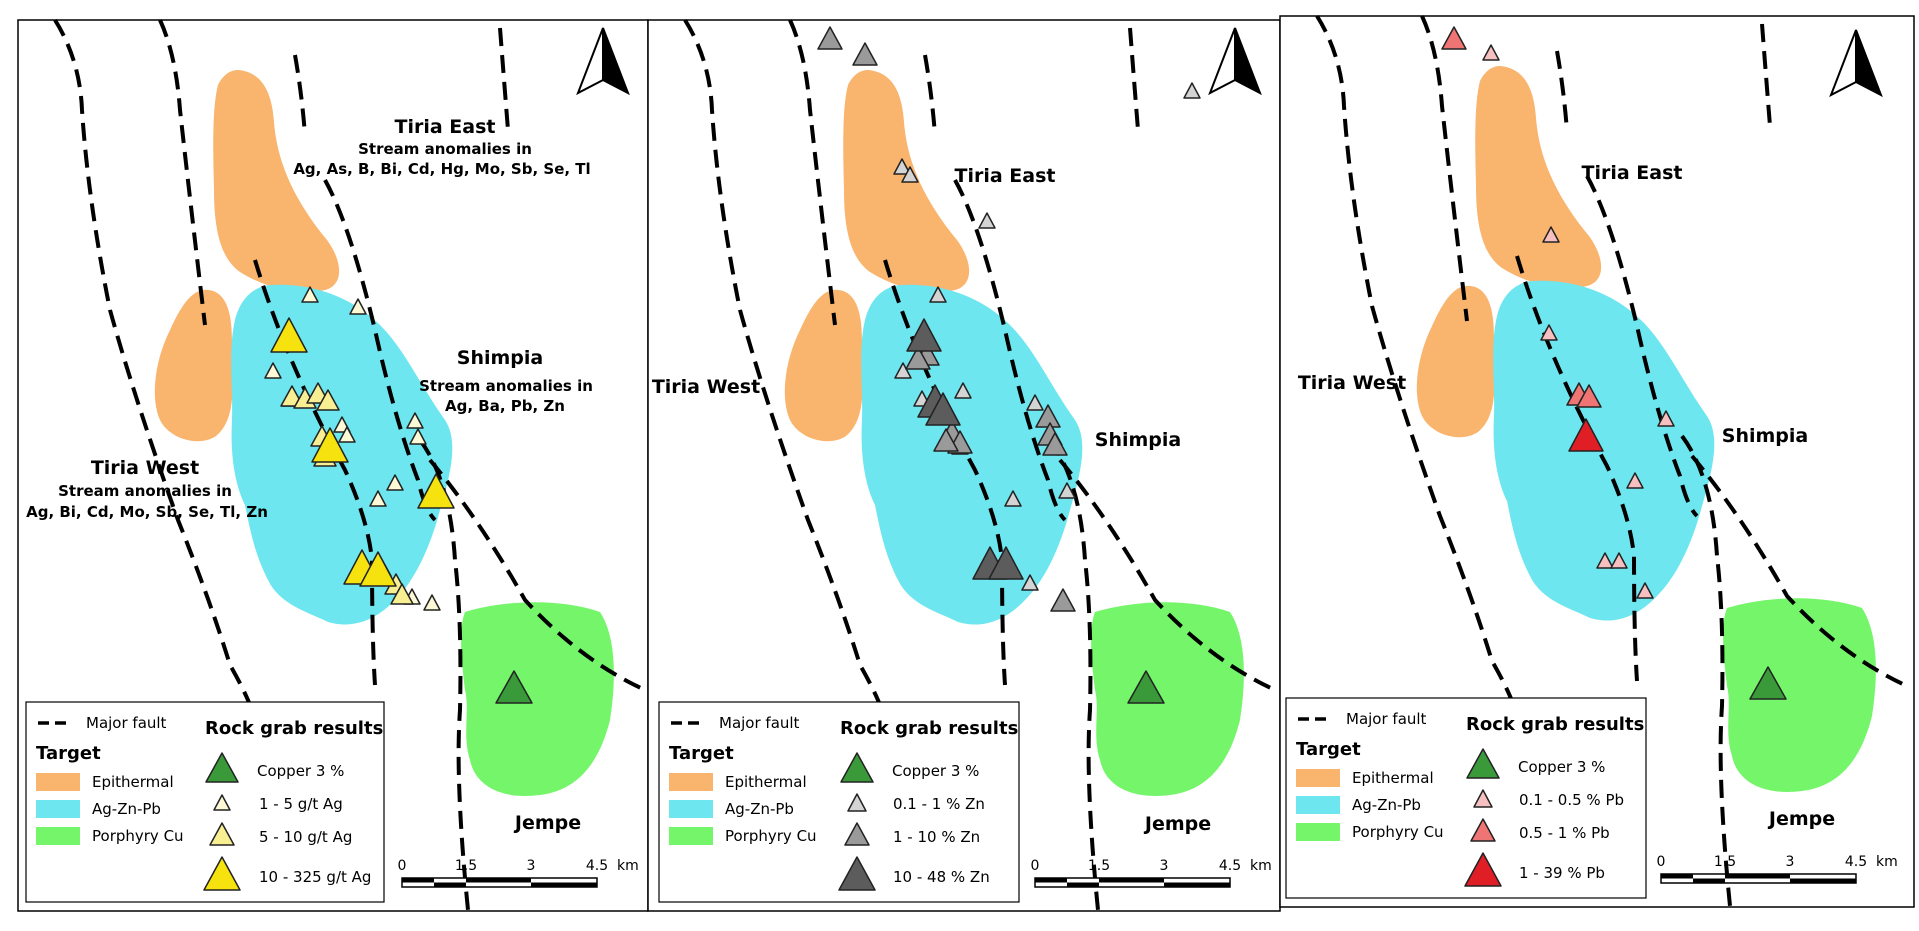 The height and width of the screenshot is (931, 1919). Describe the element at coordinates (1035, 866) in the screenshot. I see `scale-tick-0: 0` at that location.